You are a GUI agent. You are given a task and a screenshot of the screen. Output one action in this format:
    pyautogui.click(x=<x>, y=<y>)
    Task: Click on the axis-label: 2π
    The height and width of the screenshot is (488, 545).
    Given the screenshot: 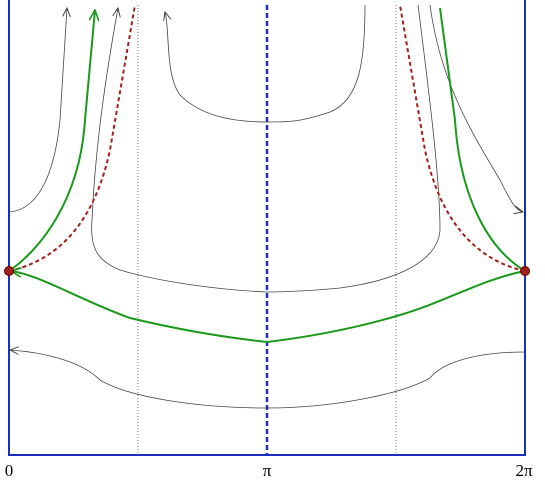 What is the action you would take?
    pyautogui.click(x=524, y=470)
    